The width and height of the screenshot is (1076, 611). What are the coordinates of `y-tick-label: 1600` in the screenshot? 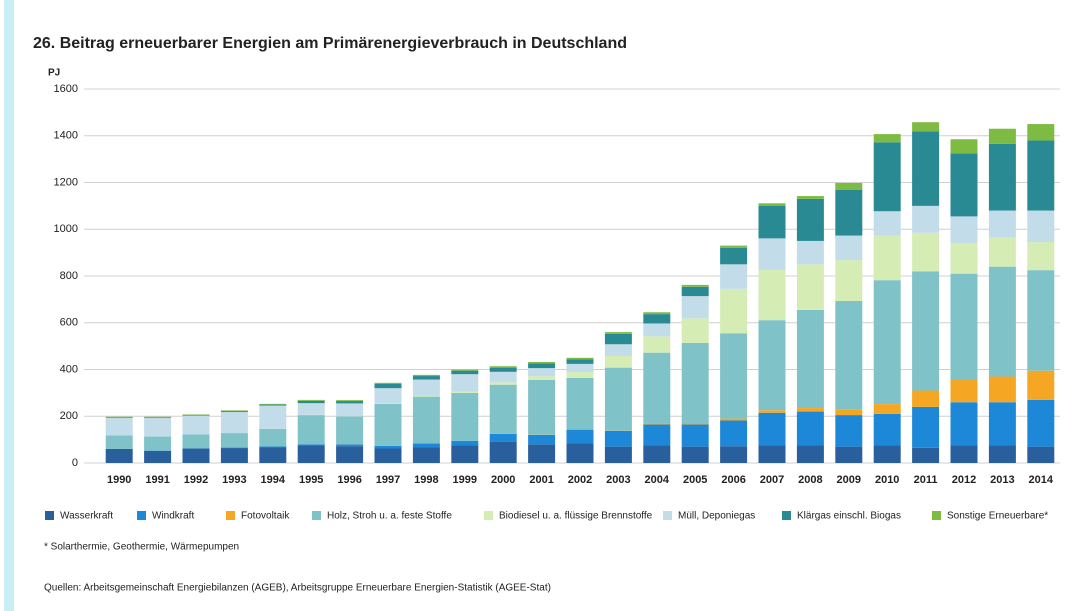 It's located at (66, 89).